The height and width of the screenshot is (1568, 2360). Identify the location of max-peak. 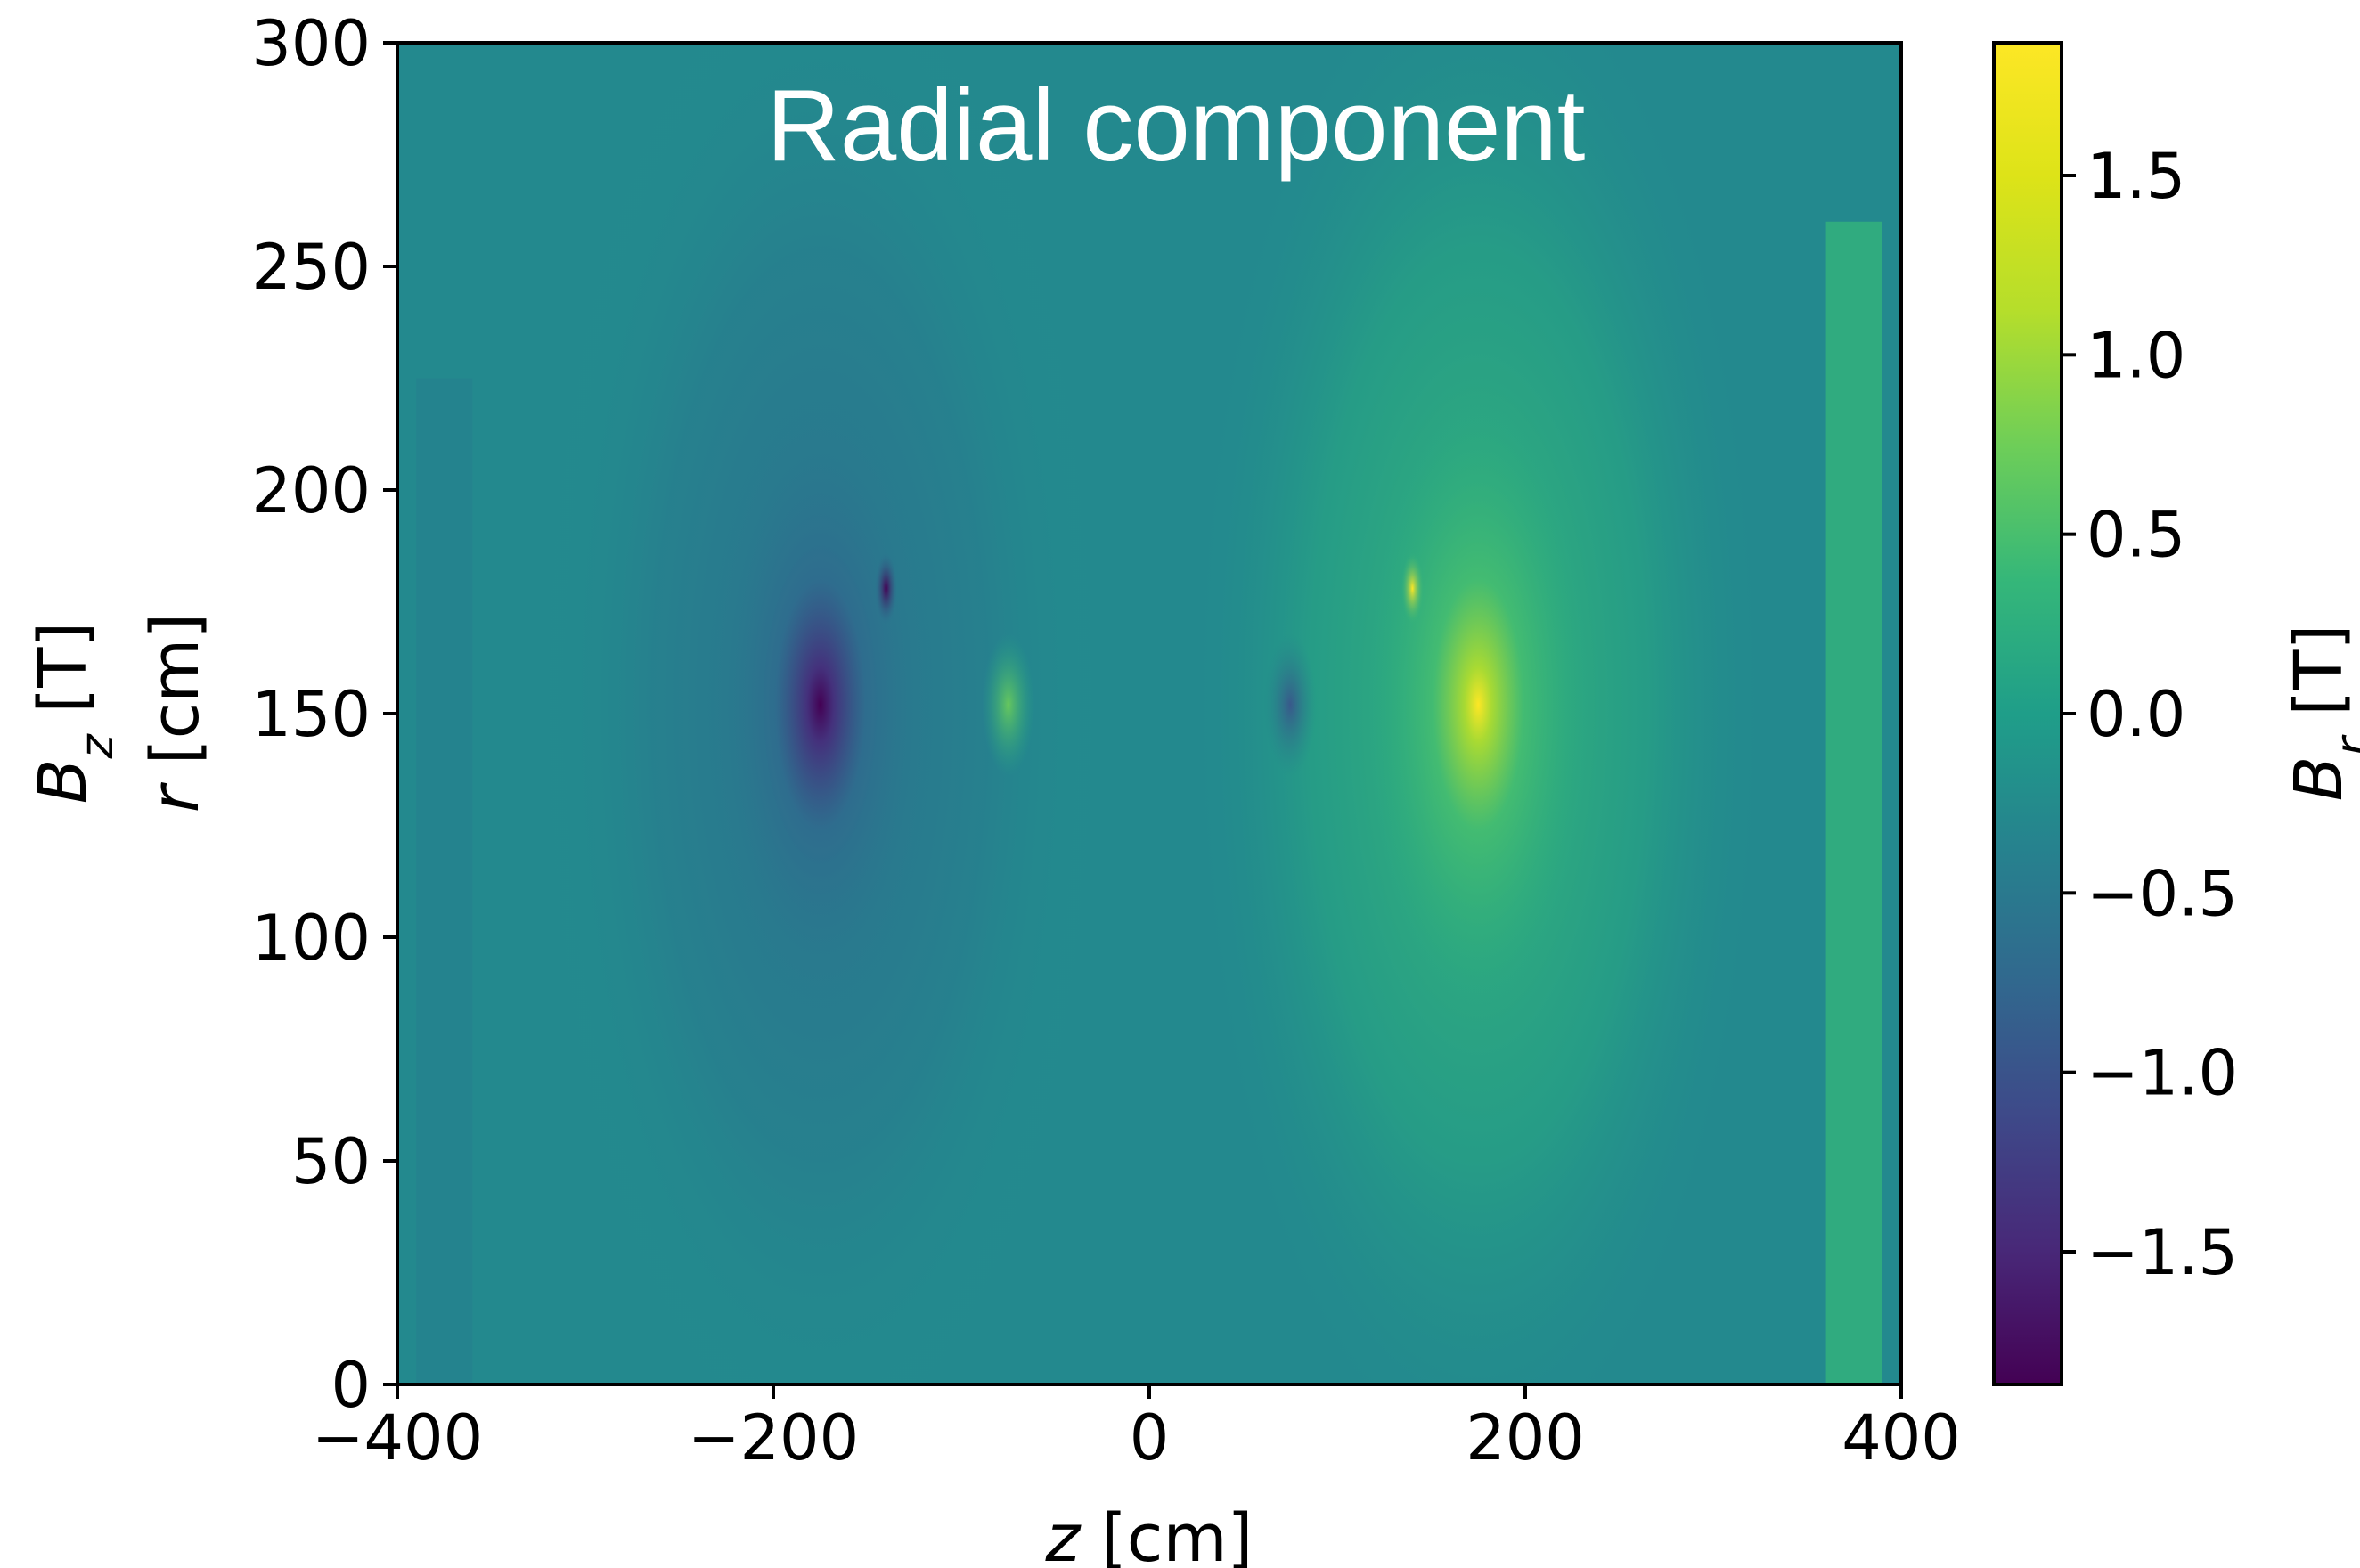
(1478, 704).